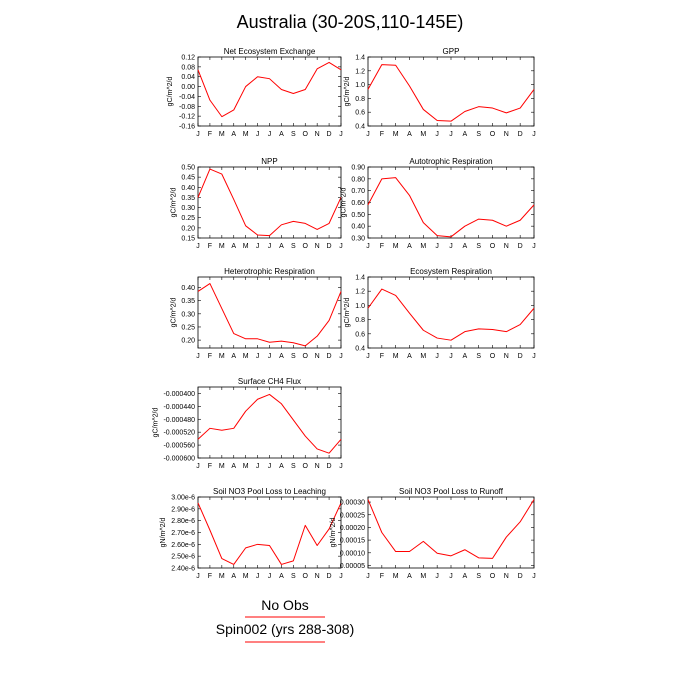  I want to click on legend-label-no-obs: No Obs, so click(284, 605).